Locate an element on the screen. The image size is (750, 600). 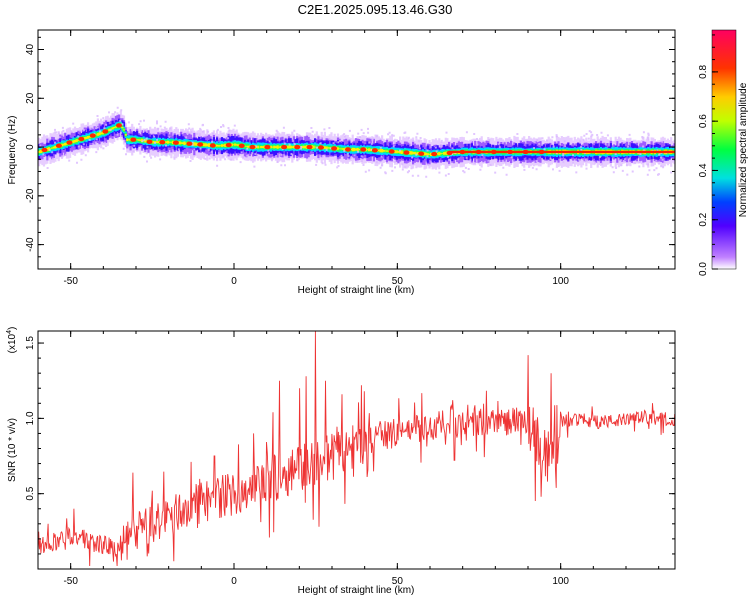
snr-scale-text: (x10 is located at coordinates (12, 343).